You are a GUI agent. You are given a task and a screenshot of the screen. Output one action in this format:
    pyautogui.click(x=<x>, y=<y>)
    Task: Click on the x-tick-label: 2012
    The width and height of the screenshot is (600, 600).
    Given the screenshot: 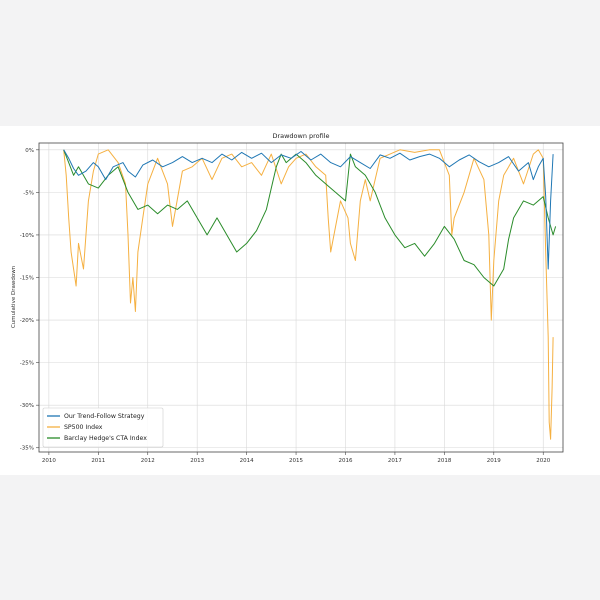 What is the action you would take?
    pyautogui.click(x=148, y=461)
    